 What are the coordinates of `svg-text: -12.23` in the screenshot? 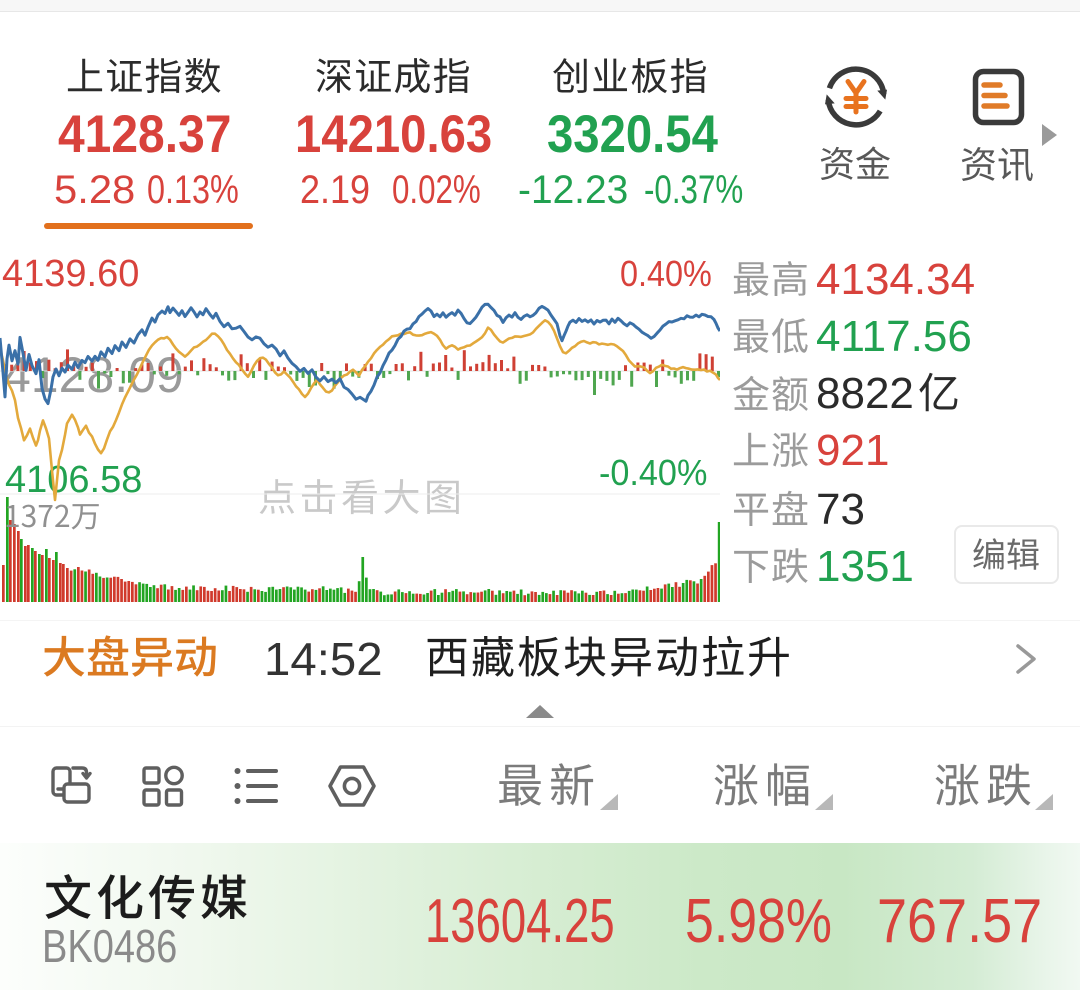 It's located at (573, 188).